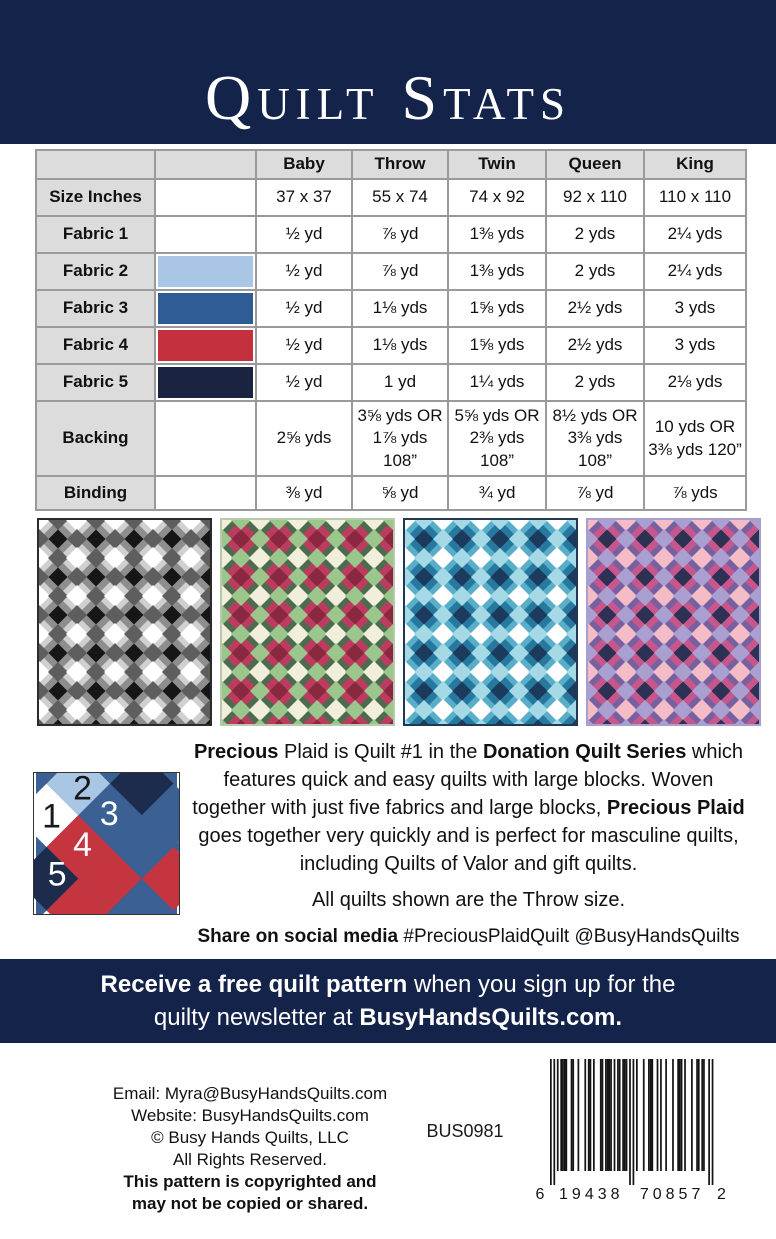 The height and width of the screenshot is (1239, 776). Describe the element at coordinates (631, 1131) in the screenshot. I see `barcode-svg: 6 19438 70857 2` at that location.